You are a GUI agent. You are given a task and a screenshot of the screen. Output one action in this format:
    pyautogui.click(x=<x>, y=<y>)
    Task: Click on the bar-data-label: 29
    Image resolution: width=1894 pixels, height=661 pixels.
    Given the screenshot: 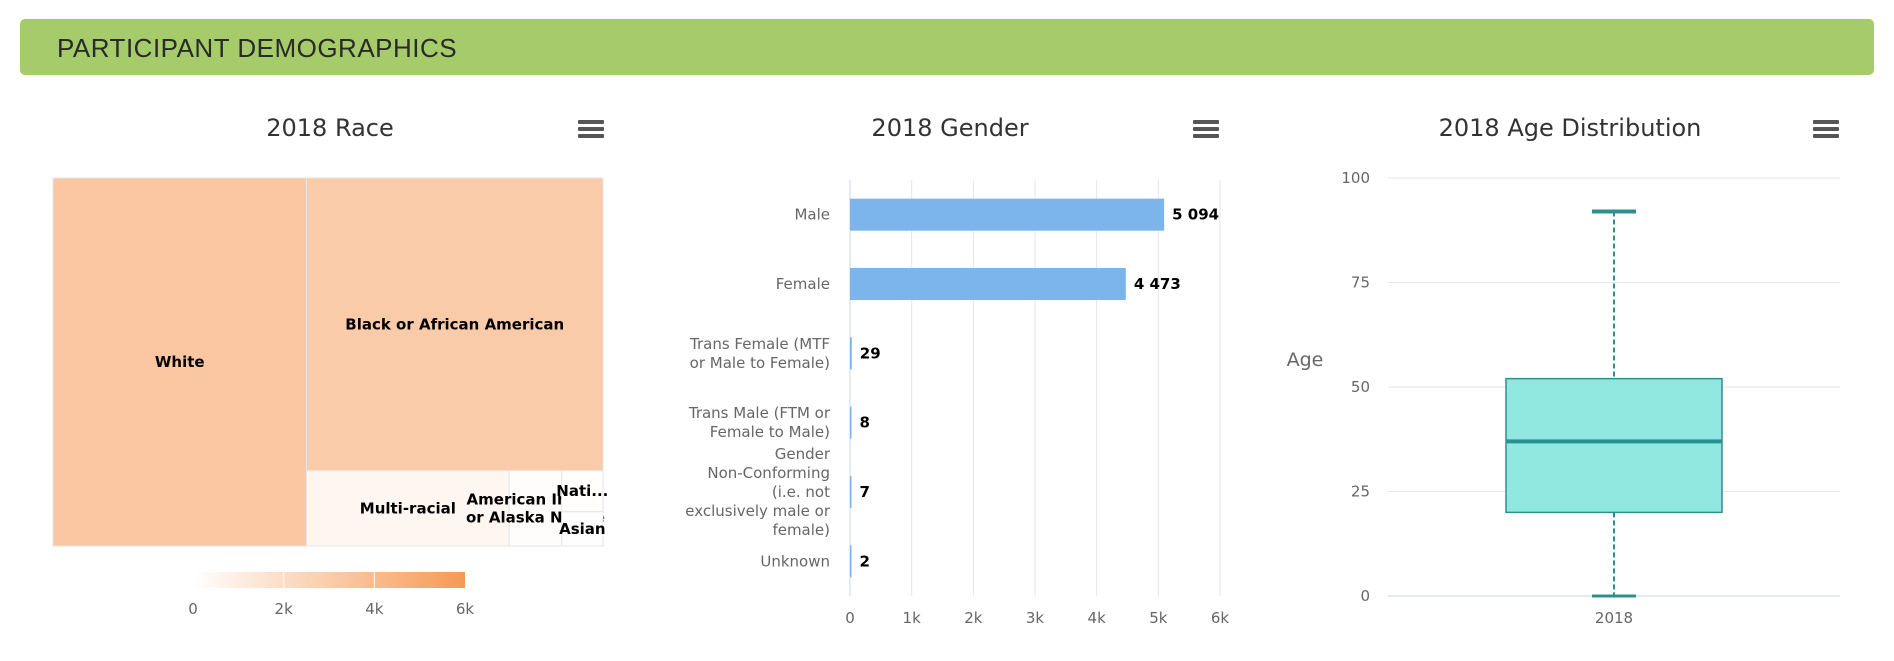 What is the action you would take?
    pyautogui.click(x=870, y=353)
    